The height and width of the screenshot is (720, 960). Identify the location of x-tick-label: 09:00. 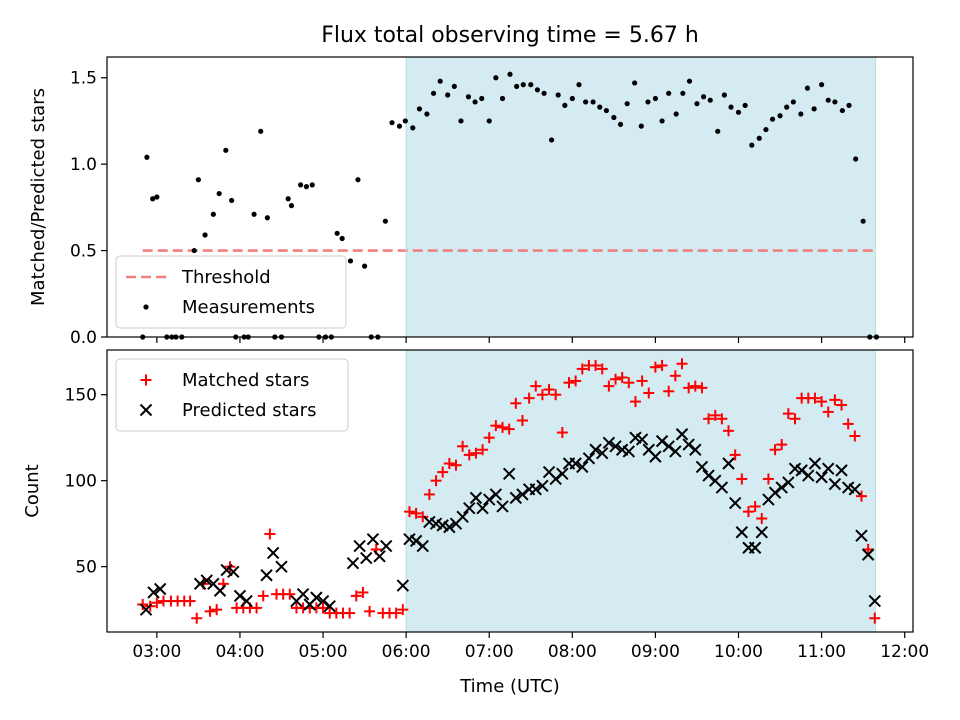
(655, 652).